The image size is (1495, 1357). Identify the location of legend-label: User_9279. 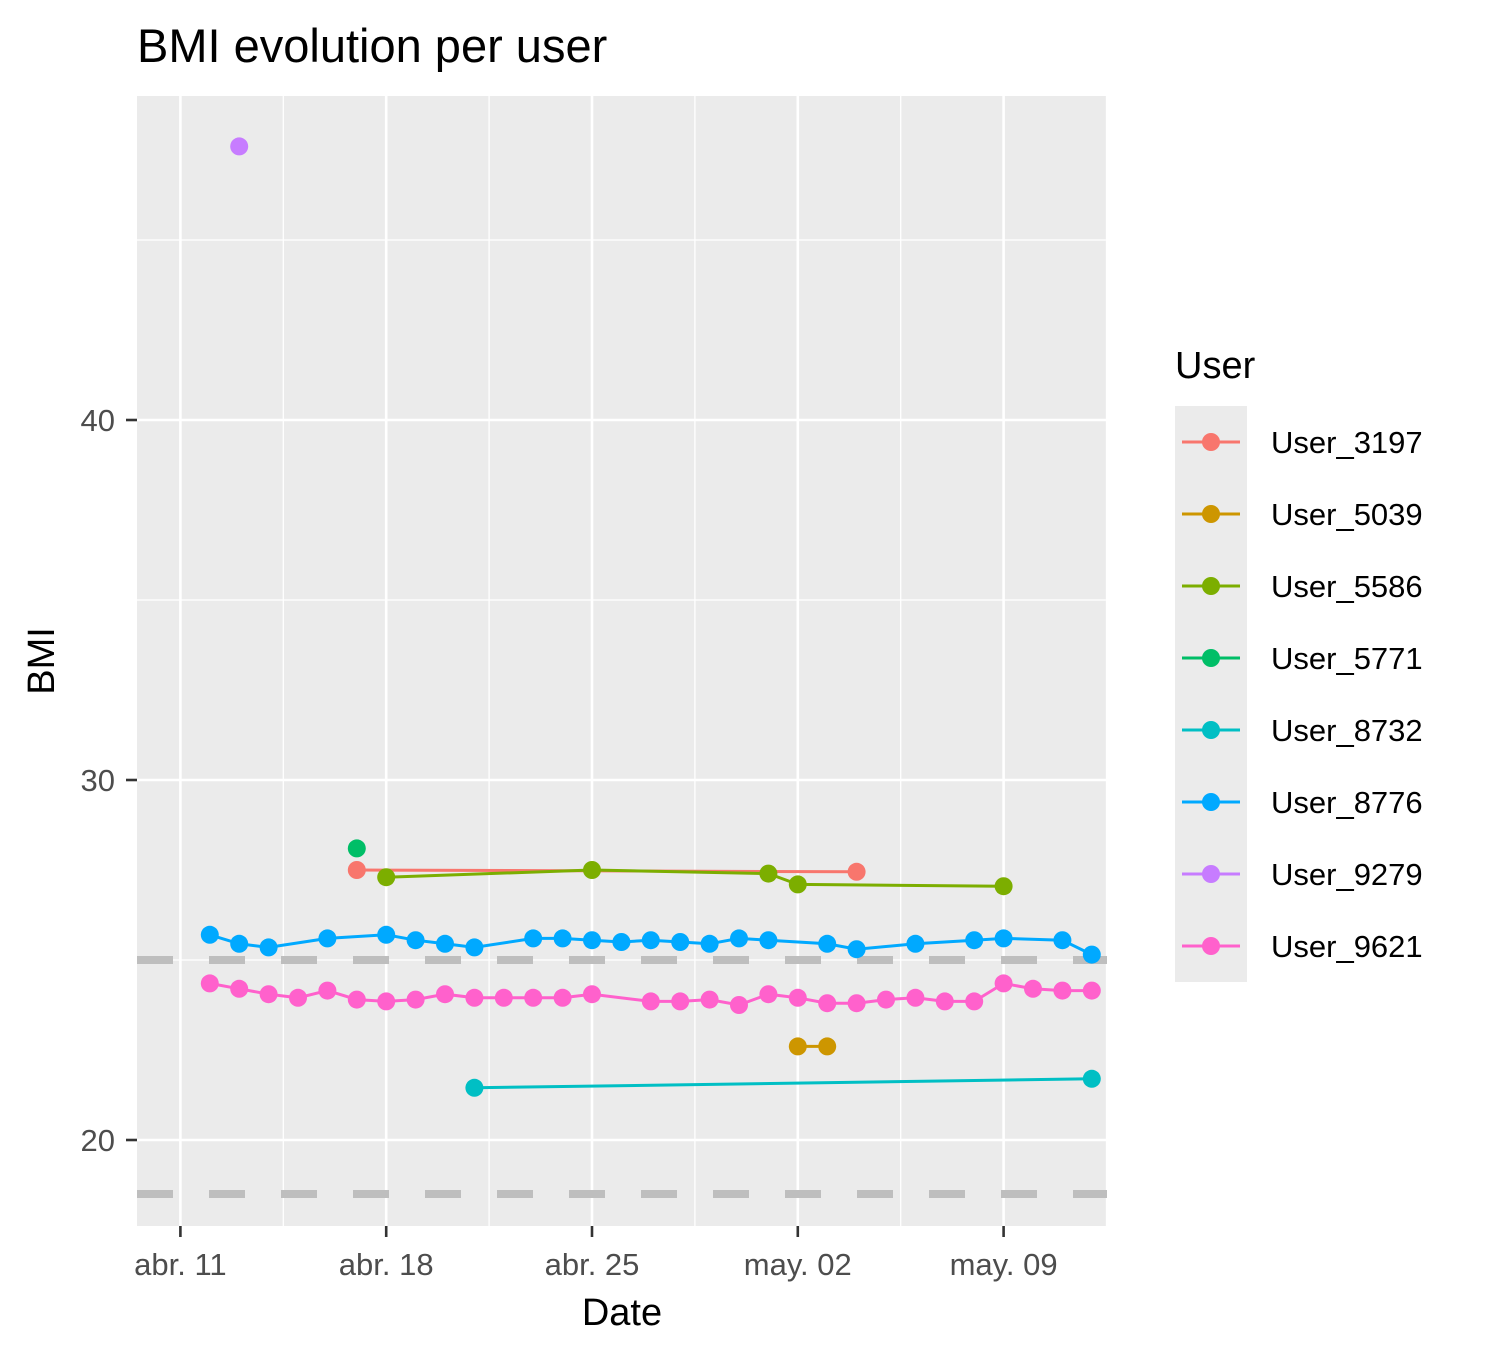
(1347, 874).